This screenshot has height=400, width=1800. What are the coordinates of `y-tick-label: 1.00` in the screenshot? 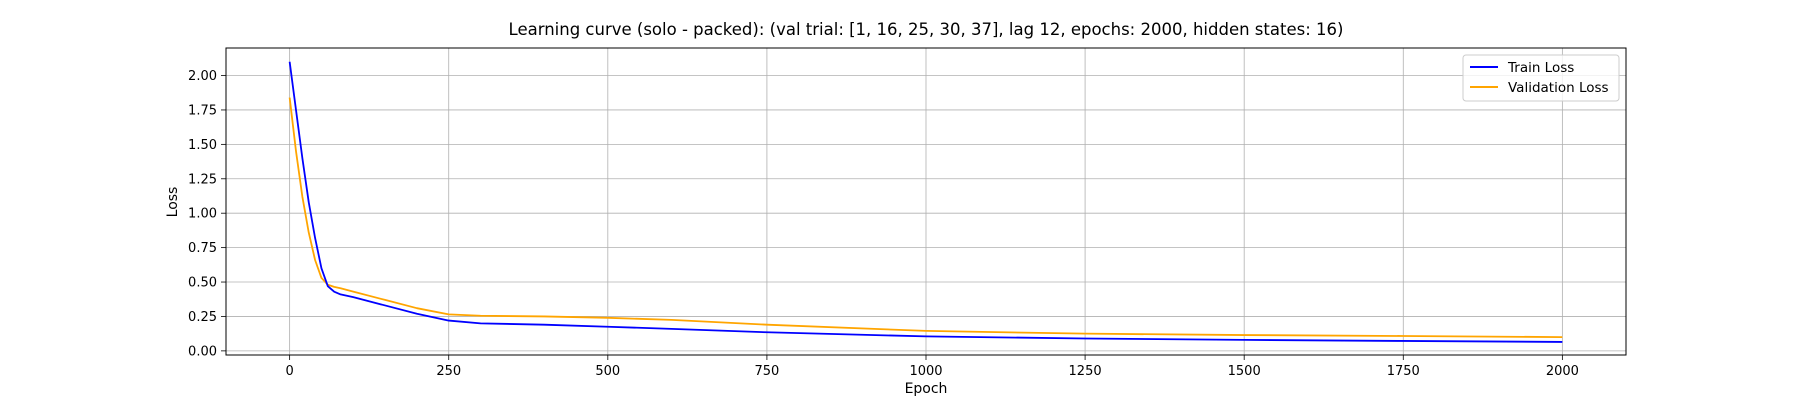 It's located at (202, 214).